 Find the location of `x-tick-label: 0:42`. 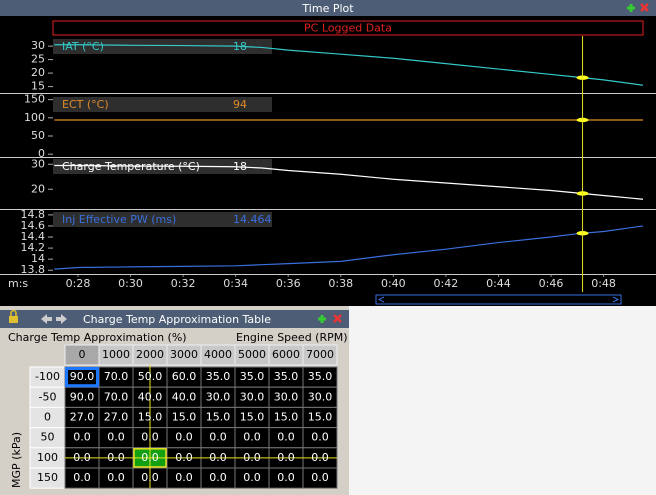

x-tick-label: 0:42 is located at coordinates (446, 283).